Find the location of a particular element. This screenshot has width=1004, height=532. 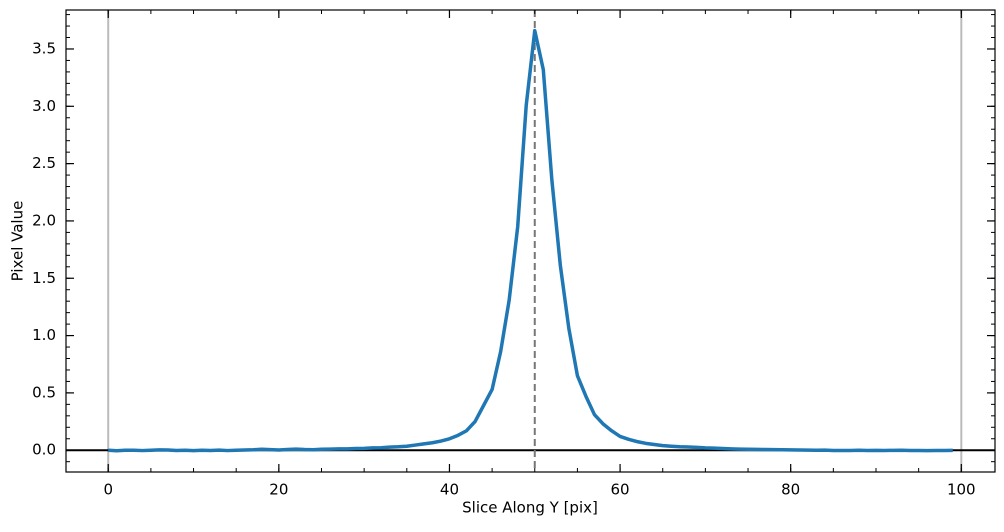

x-tick-label: 60 is located at coordinates (620, 490).